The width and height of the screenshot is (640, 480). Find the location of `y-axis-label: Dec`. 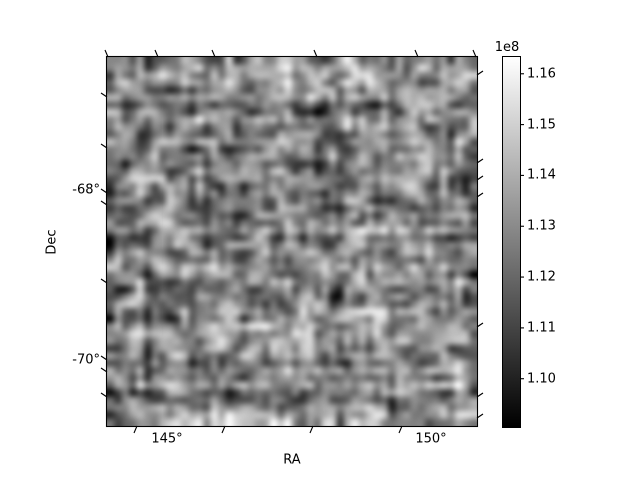

y-axis-label: Dec is located at coordinates (52, 242).